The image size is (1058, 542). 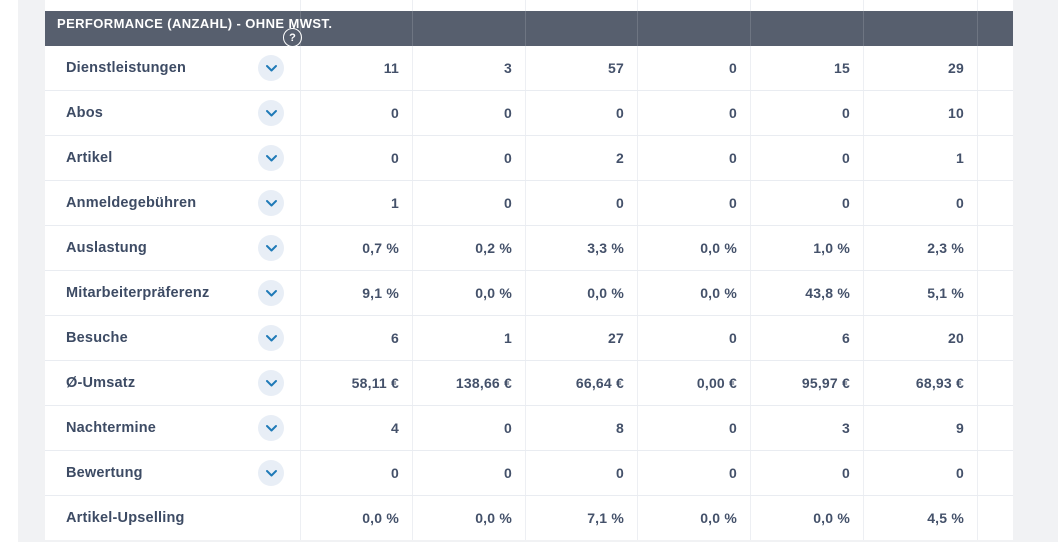 I want to click on value-cell: 5,1 %, so click(x=920, y=293).